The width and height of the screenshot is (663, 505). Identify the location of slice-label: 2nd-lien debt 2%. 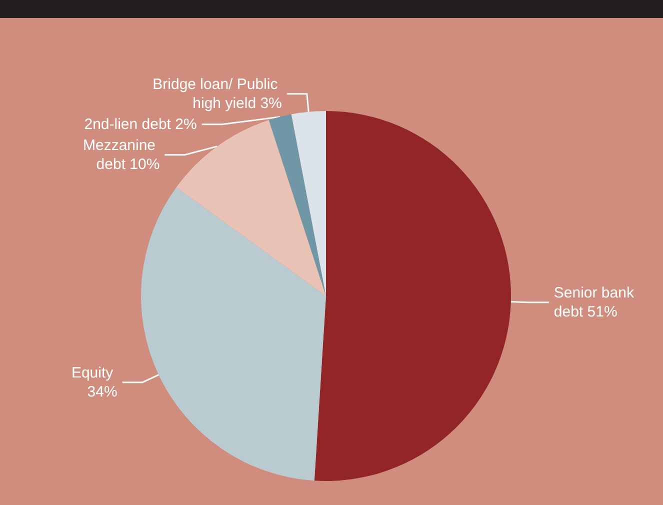
(140, 124).